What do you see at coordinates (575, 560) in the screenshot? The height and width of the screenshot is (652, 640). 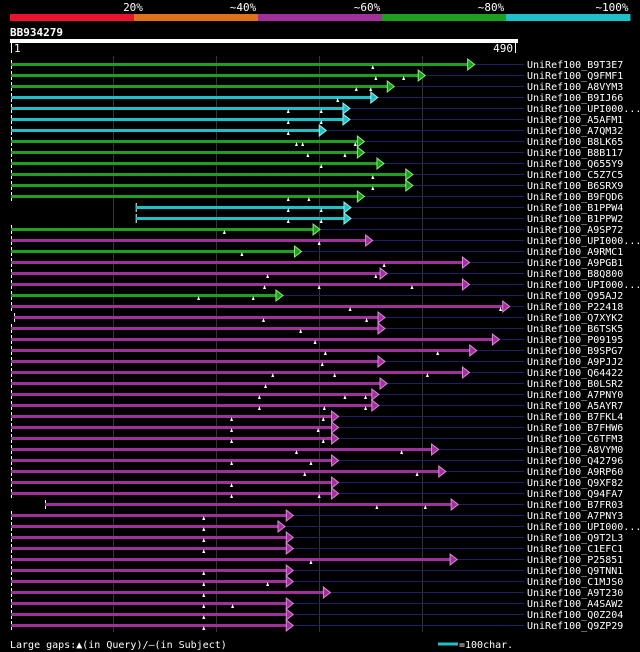 I see `hit-label: UniRef100_P25851` at bounding box center [575, 560].